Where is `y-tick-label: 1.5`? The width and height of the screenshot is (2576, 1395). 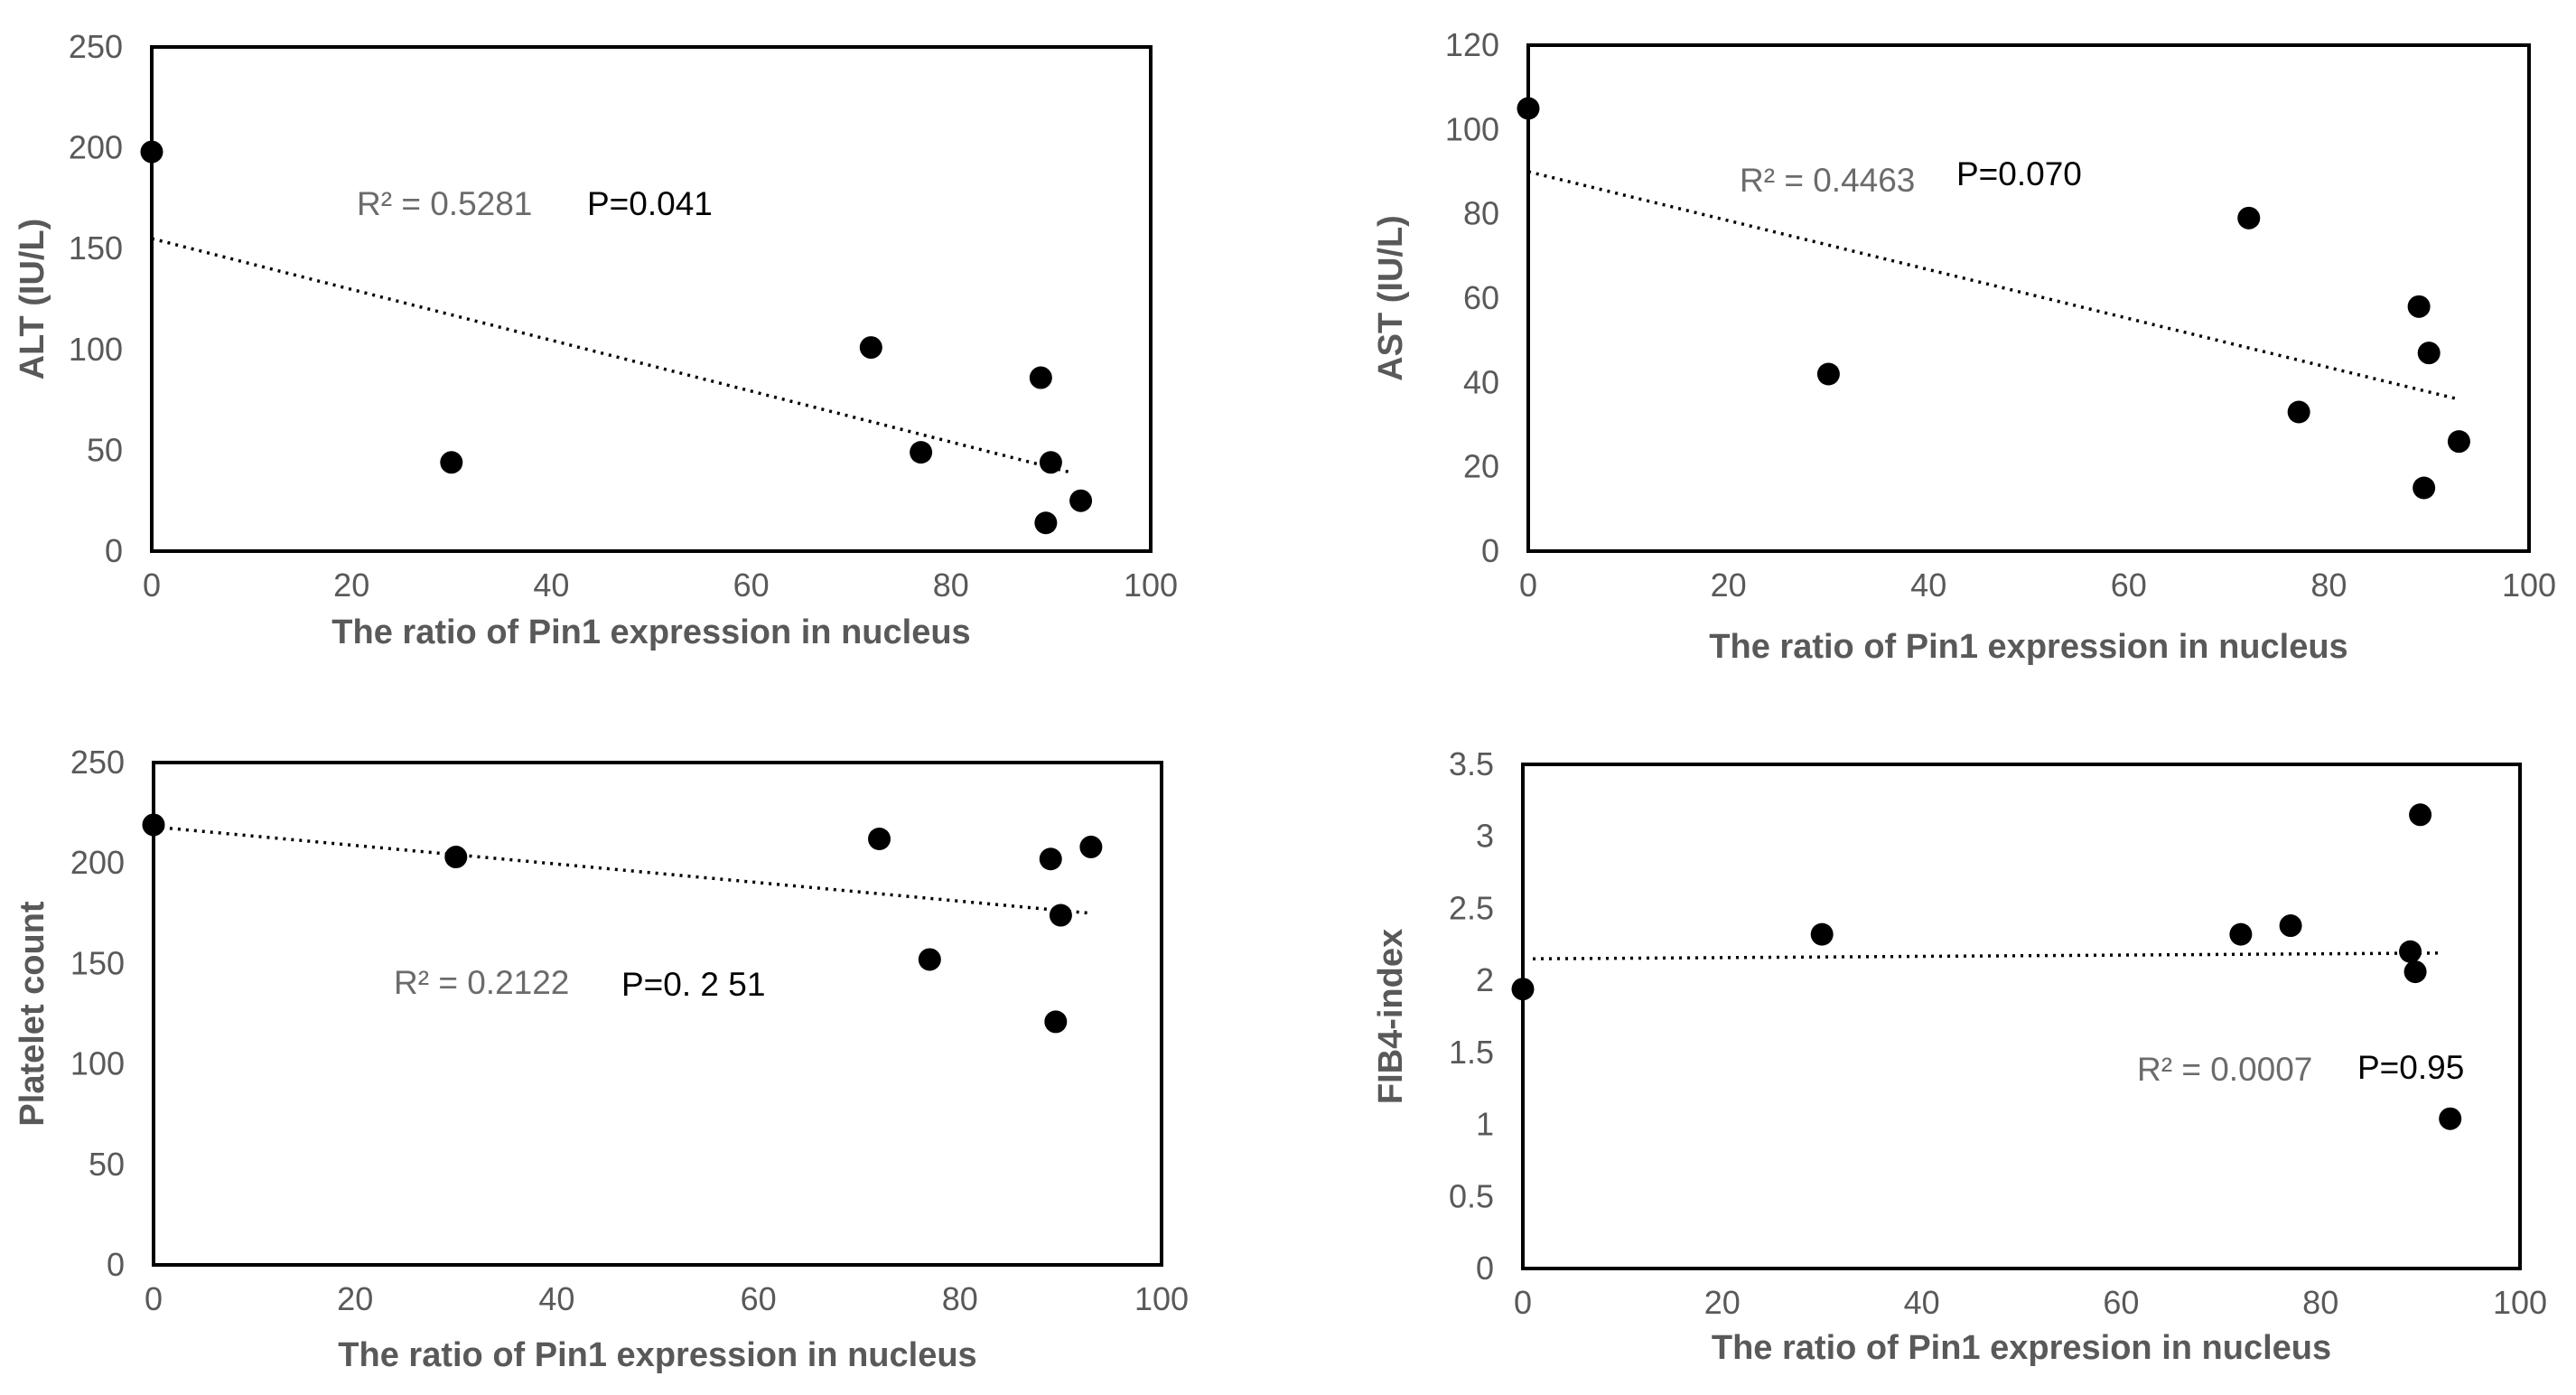 y-tick-label: 1.5 is located at coordinates (1471, 1052).